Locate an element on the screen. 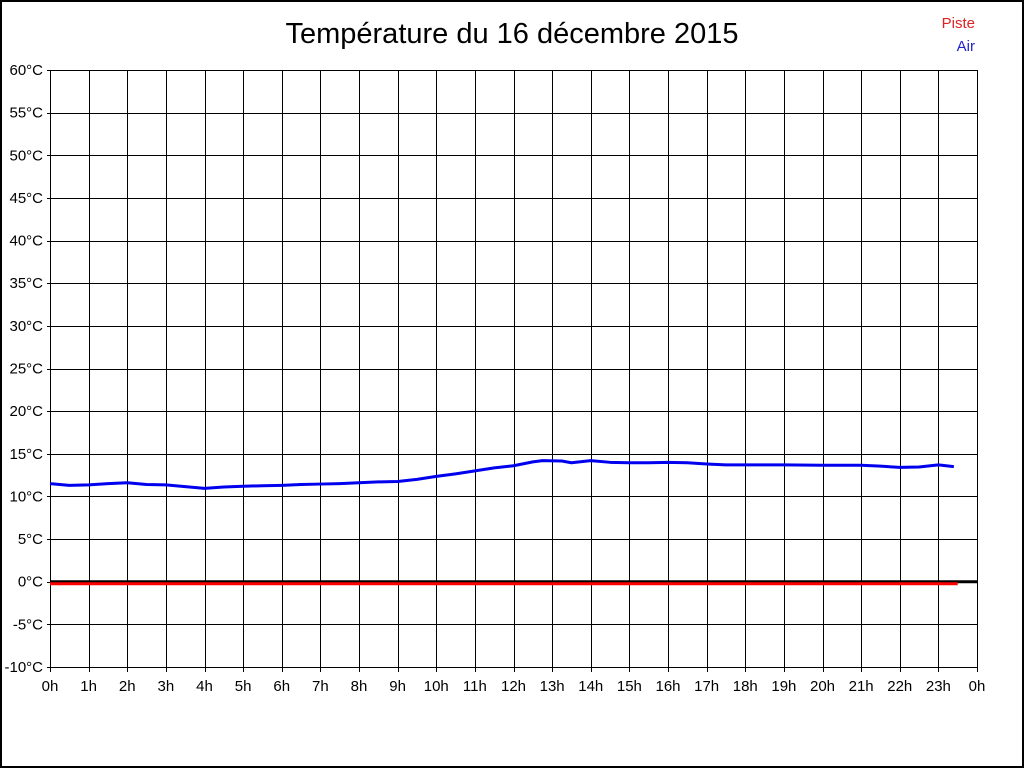 This screenshot has width=1024, height=768. chart-title: Température du 16 décembre 2015 is located at coordinates (512, 34).